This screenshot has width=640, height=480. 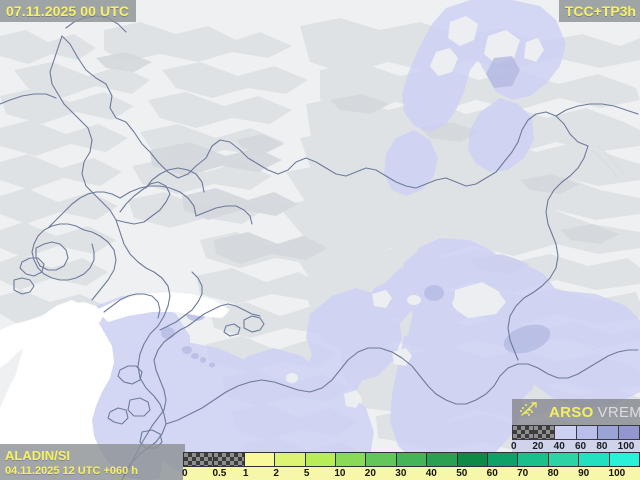 I want to click on precipitation-legend: 0 0.5 1 2 5 10 20 30 40 50 60 70 80 90 100, so click(x=411, y=466).